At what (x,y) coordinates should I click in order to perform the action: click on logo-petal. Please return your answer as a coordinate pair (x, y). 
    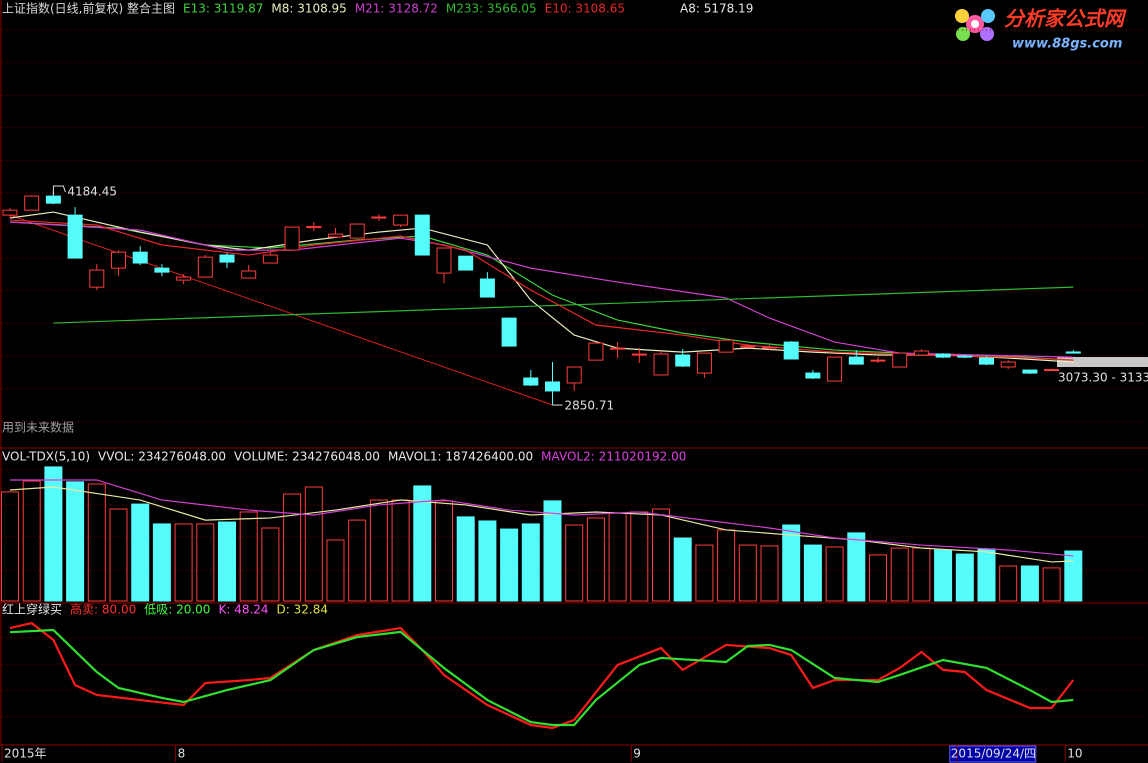
    Looking at the image, I should click on (962, 16).